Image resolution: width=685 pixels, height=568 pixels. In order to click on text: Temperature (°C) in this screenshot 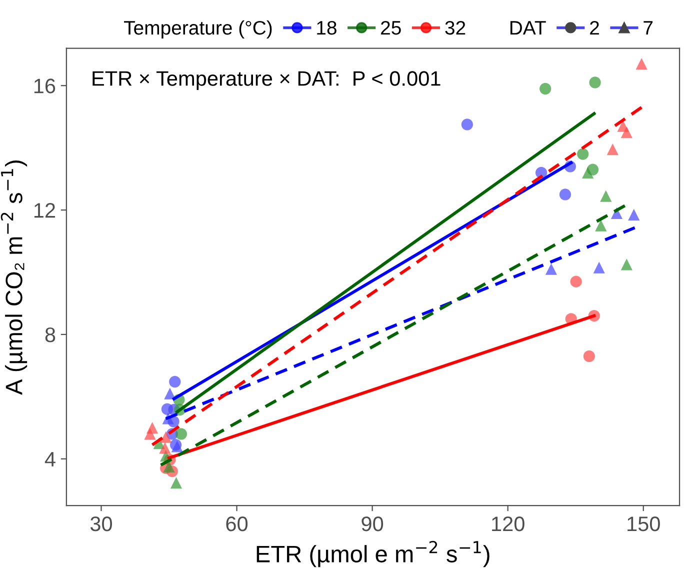, I will do `click(198, 29)`.